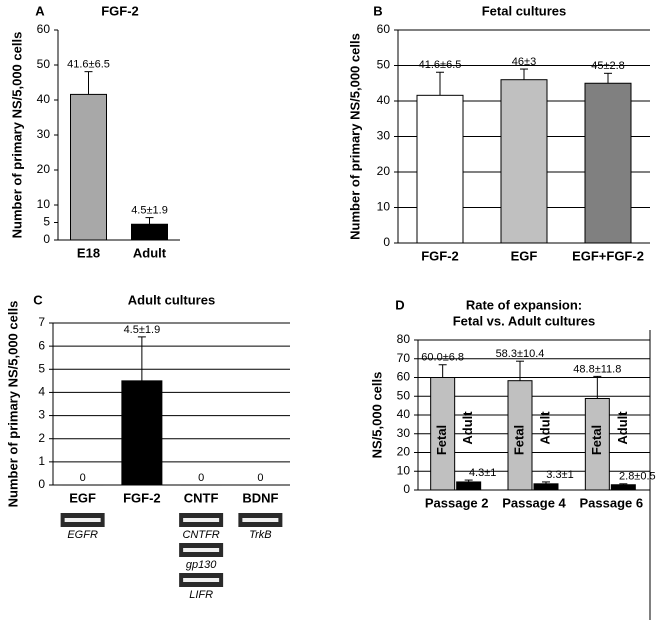 The image size is (661, 620). What do you see at coordinates (534, 502) in the screenshot?
I see `x-tick-label: Passage 4` at bounding box center [534, 502].